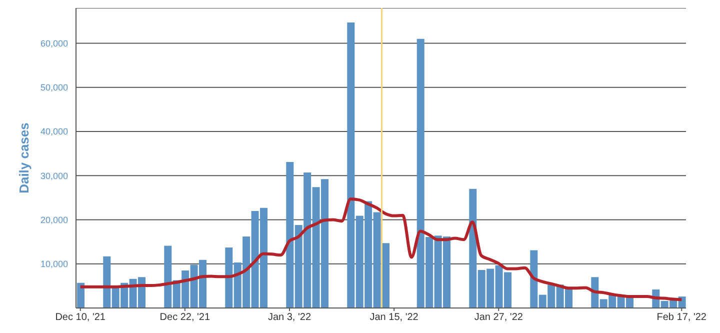 This screenshot has height=333, width=720. What do you see at coordinates (54, 264) in the screenshot?
I see `y-tick-label: 10,000` at bounding box center [54, 264].